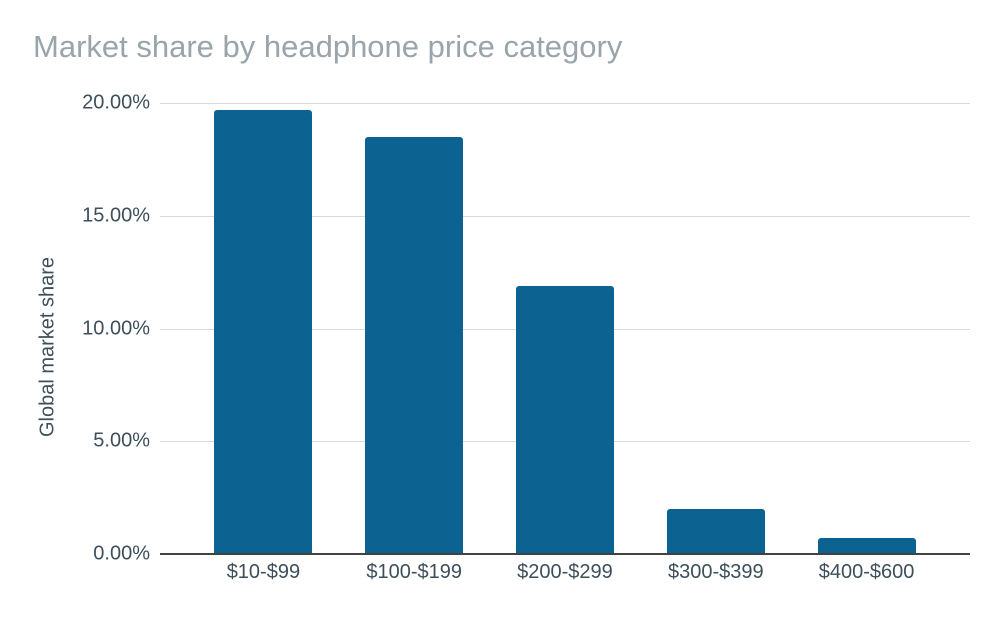 The width and height of the screenshot is (1000, 618). I want to click on x-axis-line, so click(565, 554).